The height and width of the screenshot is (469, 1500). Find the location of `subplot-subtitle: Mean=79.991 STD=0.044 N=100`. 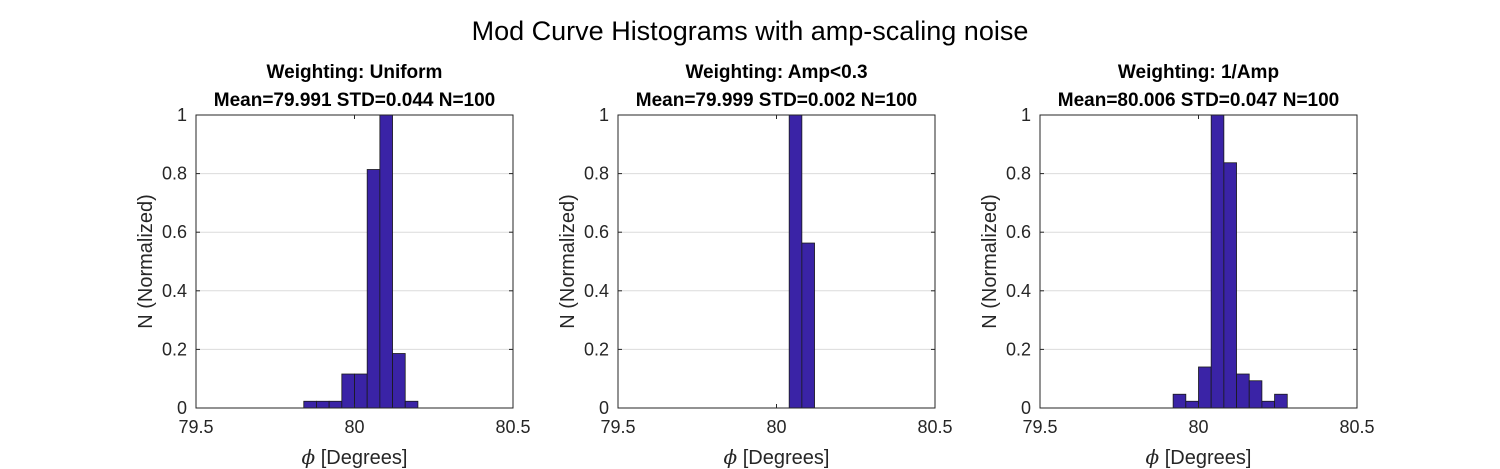

subplot-subtitle: Mean=79.991 STD=0.044 N=100 is located at coordinates (355, 100).